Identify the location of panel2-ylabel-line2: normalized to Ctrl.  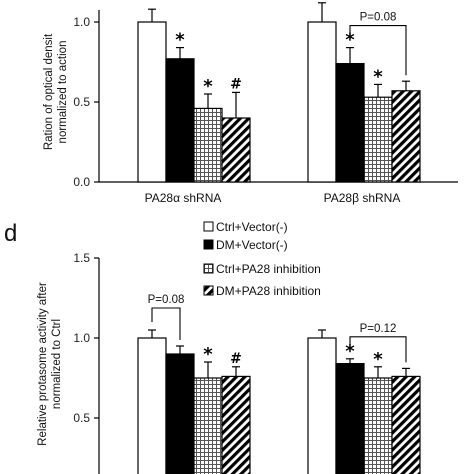
(57, 364).